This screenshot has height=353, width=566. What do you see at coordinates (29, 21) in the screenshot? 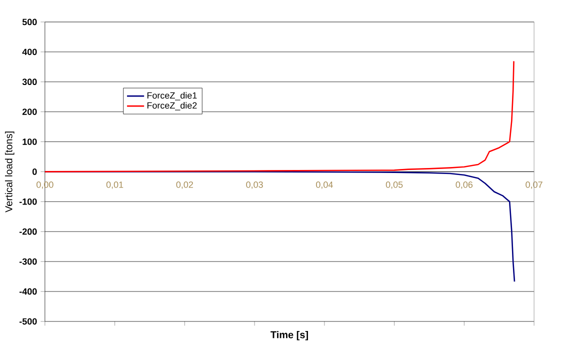
I see `y-tick-label: 500` at bounding box center [29, 21].